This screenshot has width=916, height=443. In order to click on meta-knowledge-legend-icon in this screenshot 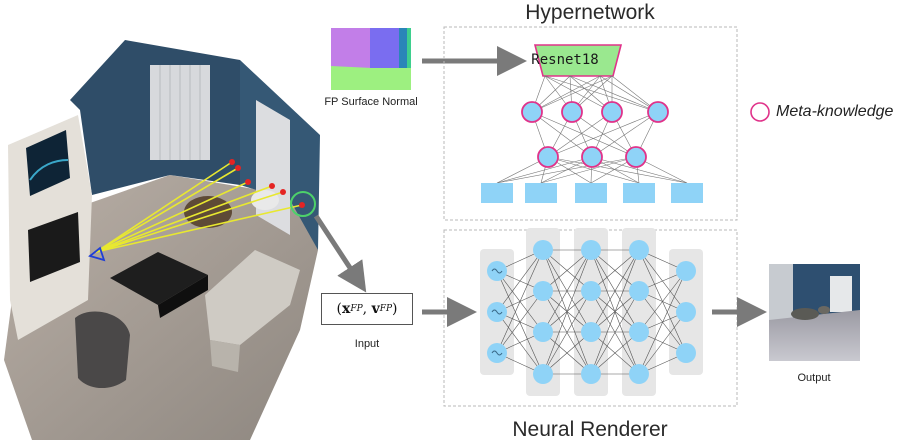, I will do `click(760, 112)`.